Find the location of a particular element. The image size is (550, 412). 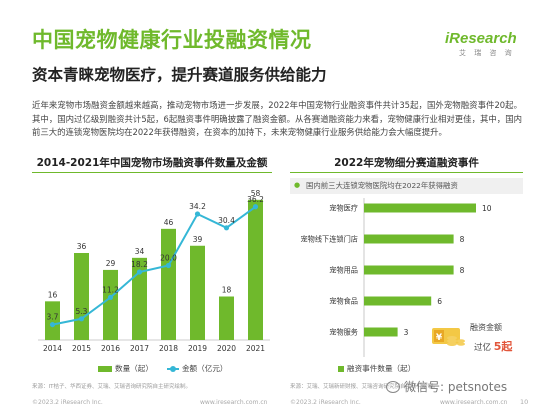

logo-subtext: 艾 瑞 咨 询 is located at coordinates (487, 53).